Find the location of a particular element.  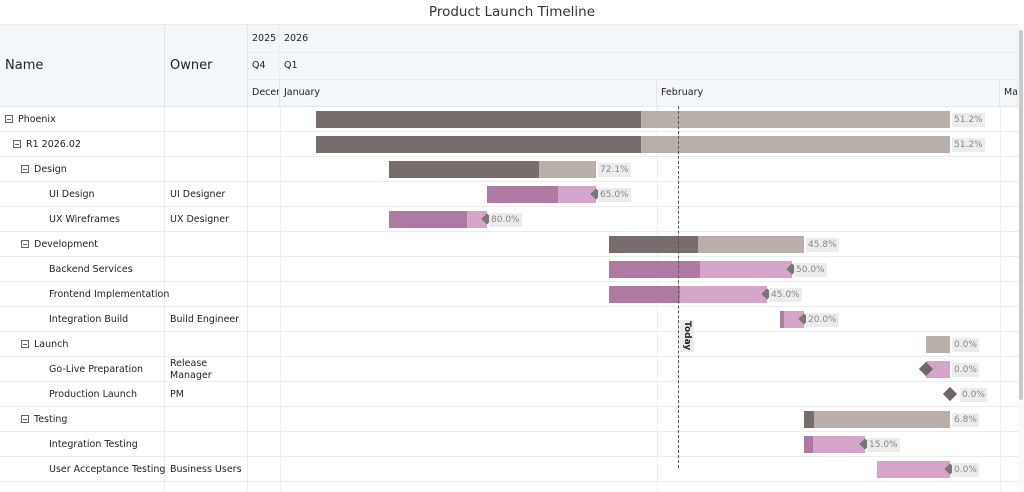

empty-row is located at coordinates (509, 487).